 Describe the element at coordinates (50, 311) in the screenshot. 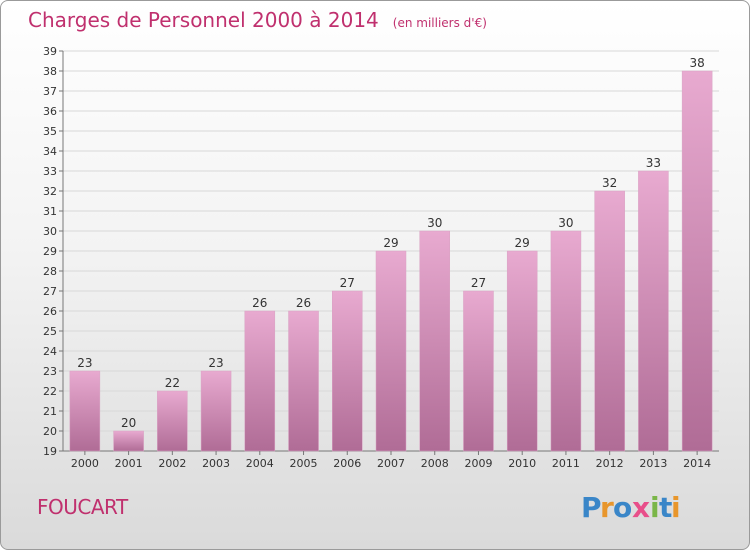

I see `y-tick-label: 26` at that location.